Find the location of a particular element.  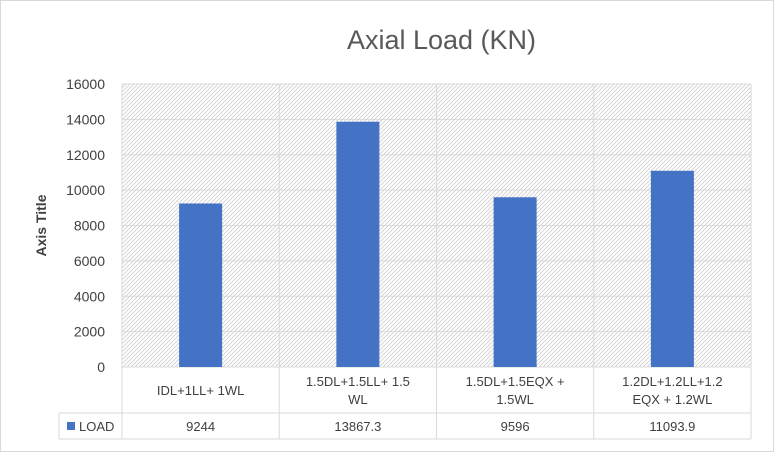

y-tick-label: 10000 is located at coordinates (85, 190).